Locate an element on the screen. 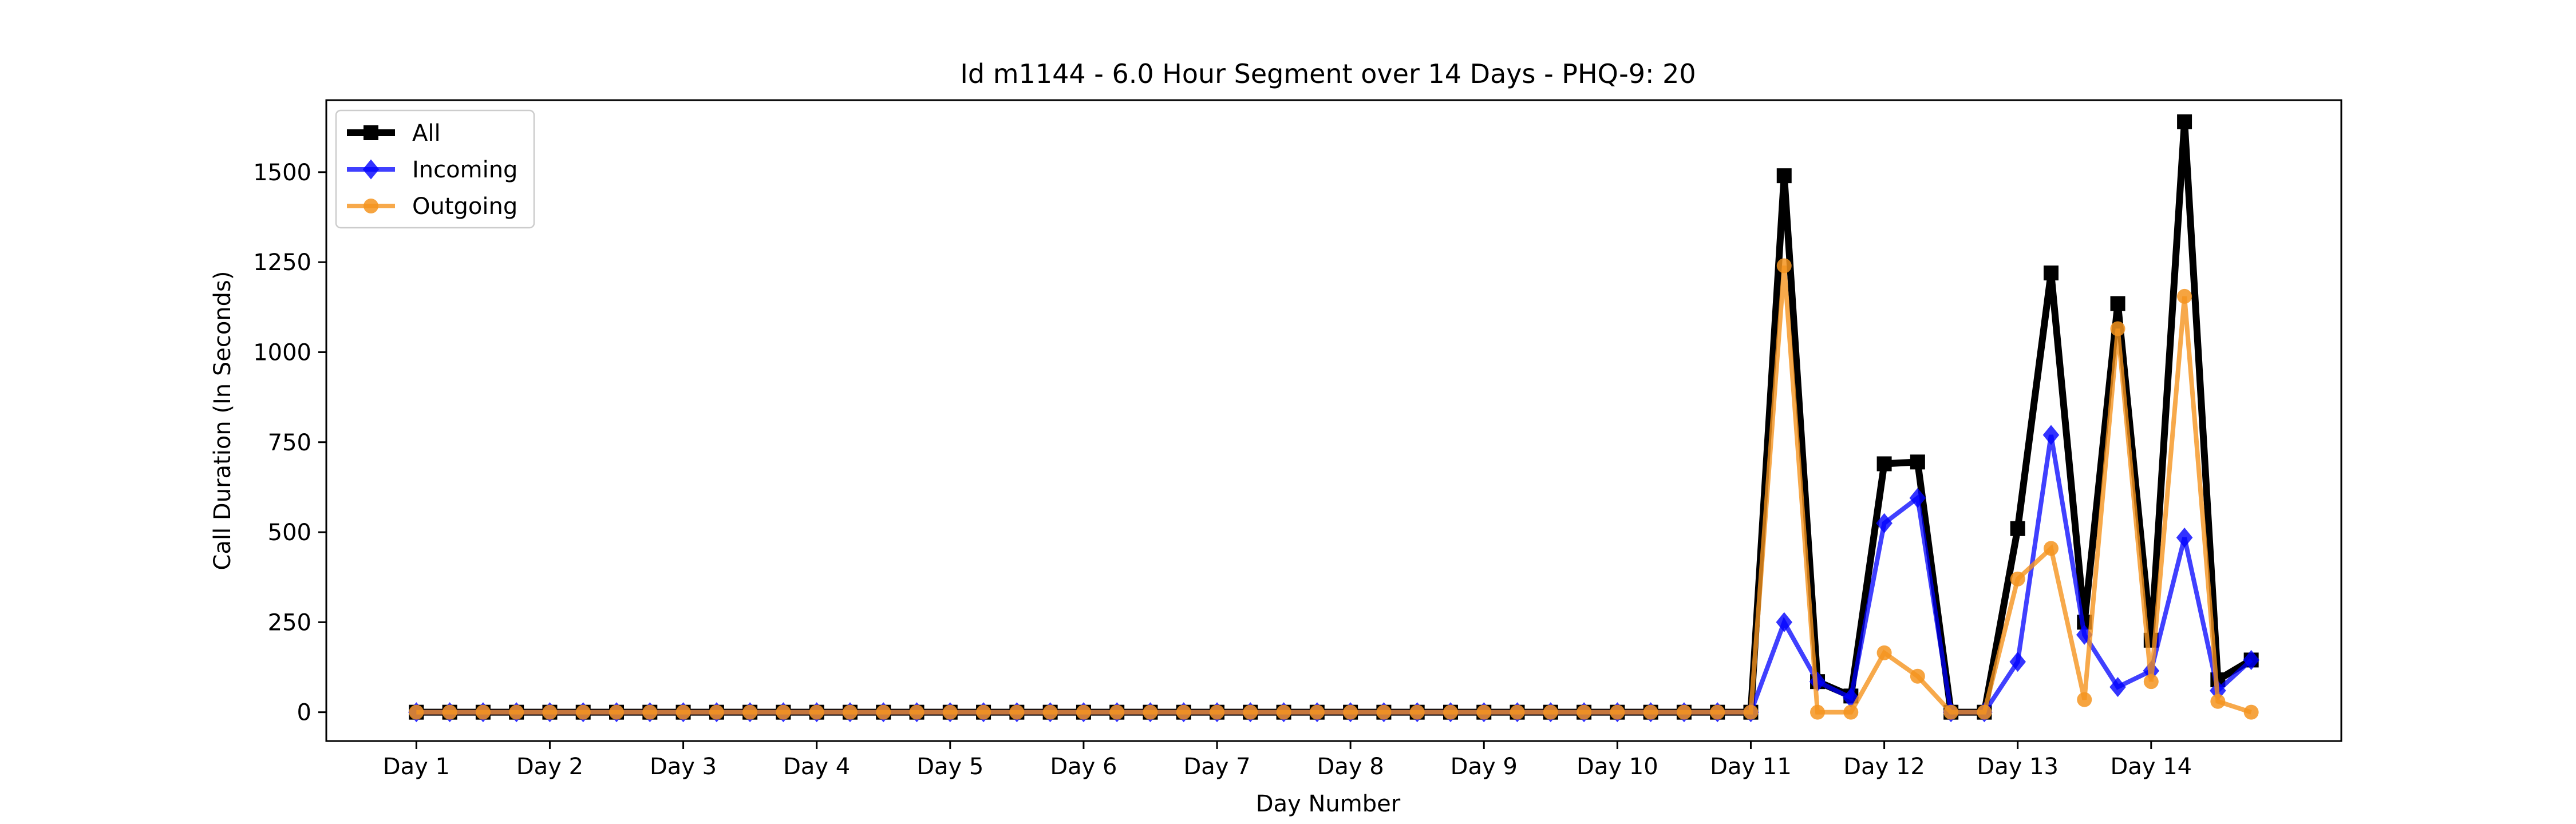  x-tick-label: Day 2 is located at coordinates (549, 767).